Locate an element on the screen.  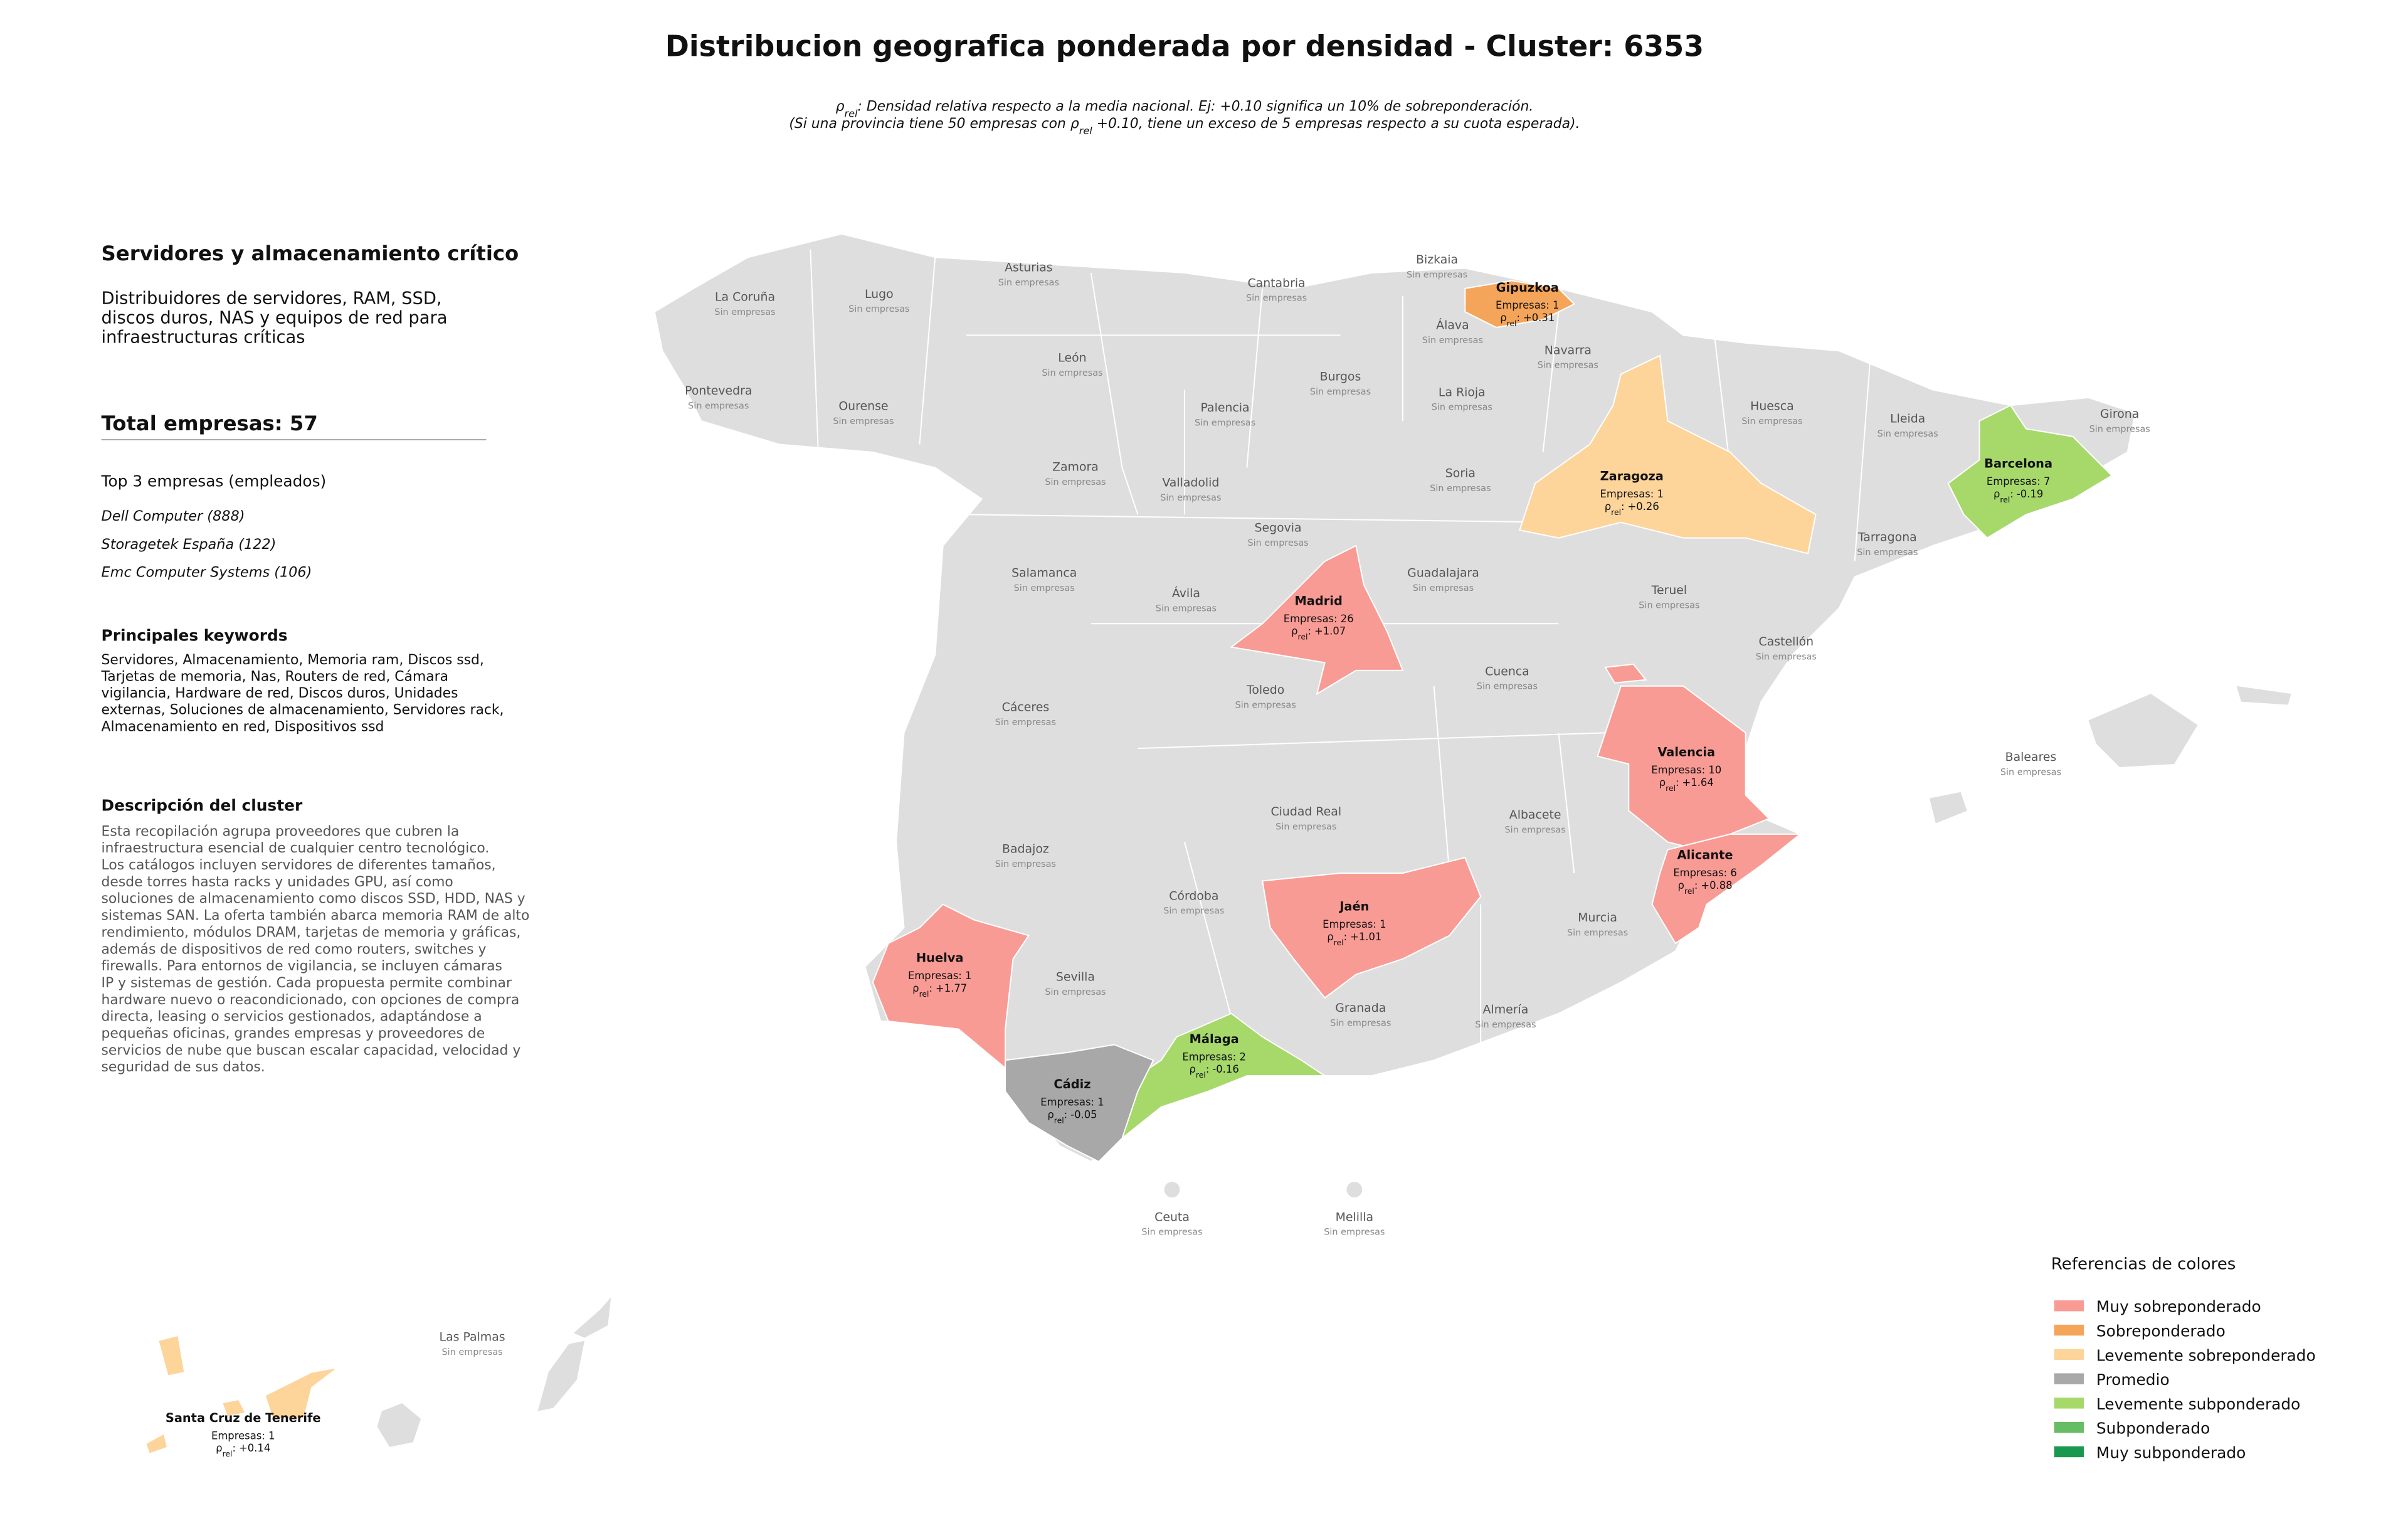
description-line: seguridad de sus datos. is located at coordinates (184, 1067).